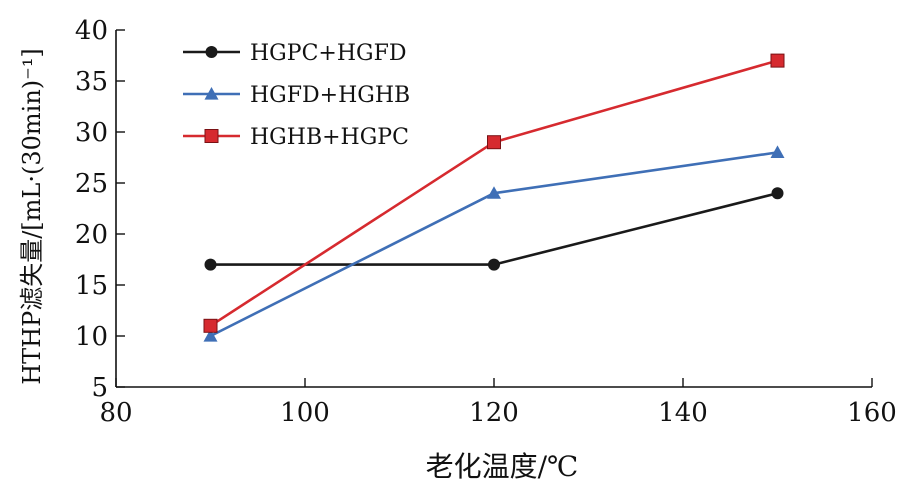  I want to click on y-tick-label: 30, so click(91, 133).